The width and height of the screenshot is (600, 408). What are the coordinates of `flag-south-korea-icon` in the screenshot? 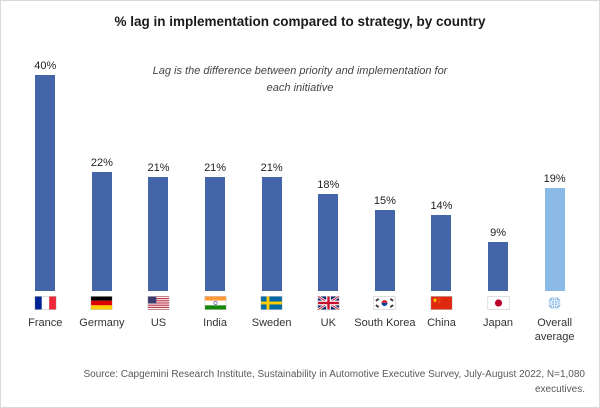 It's located at (384, 303).